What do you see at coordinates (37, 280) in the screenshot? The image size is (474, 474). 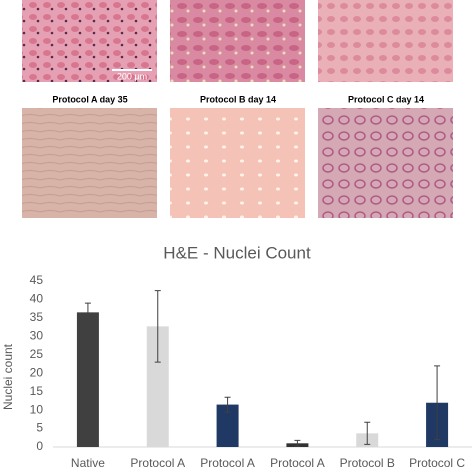 I see `y-tick-label: 45` at bounding box center [37, 280].